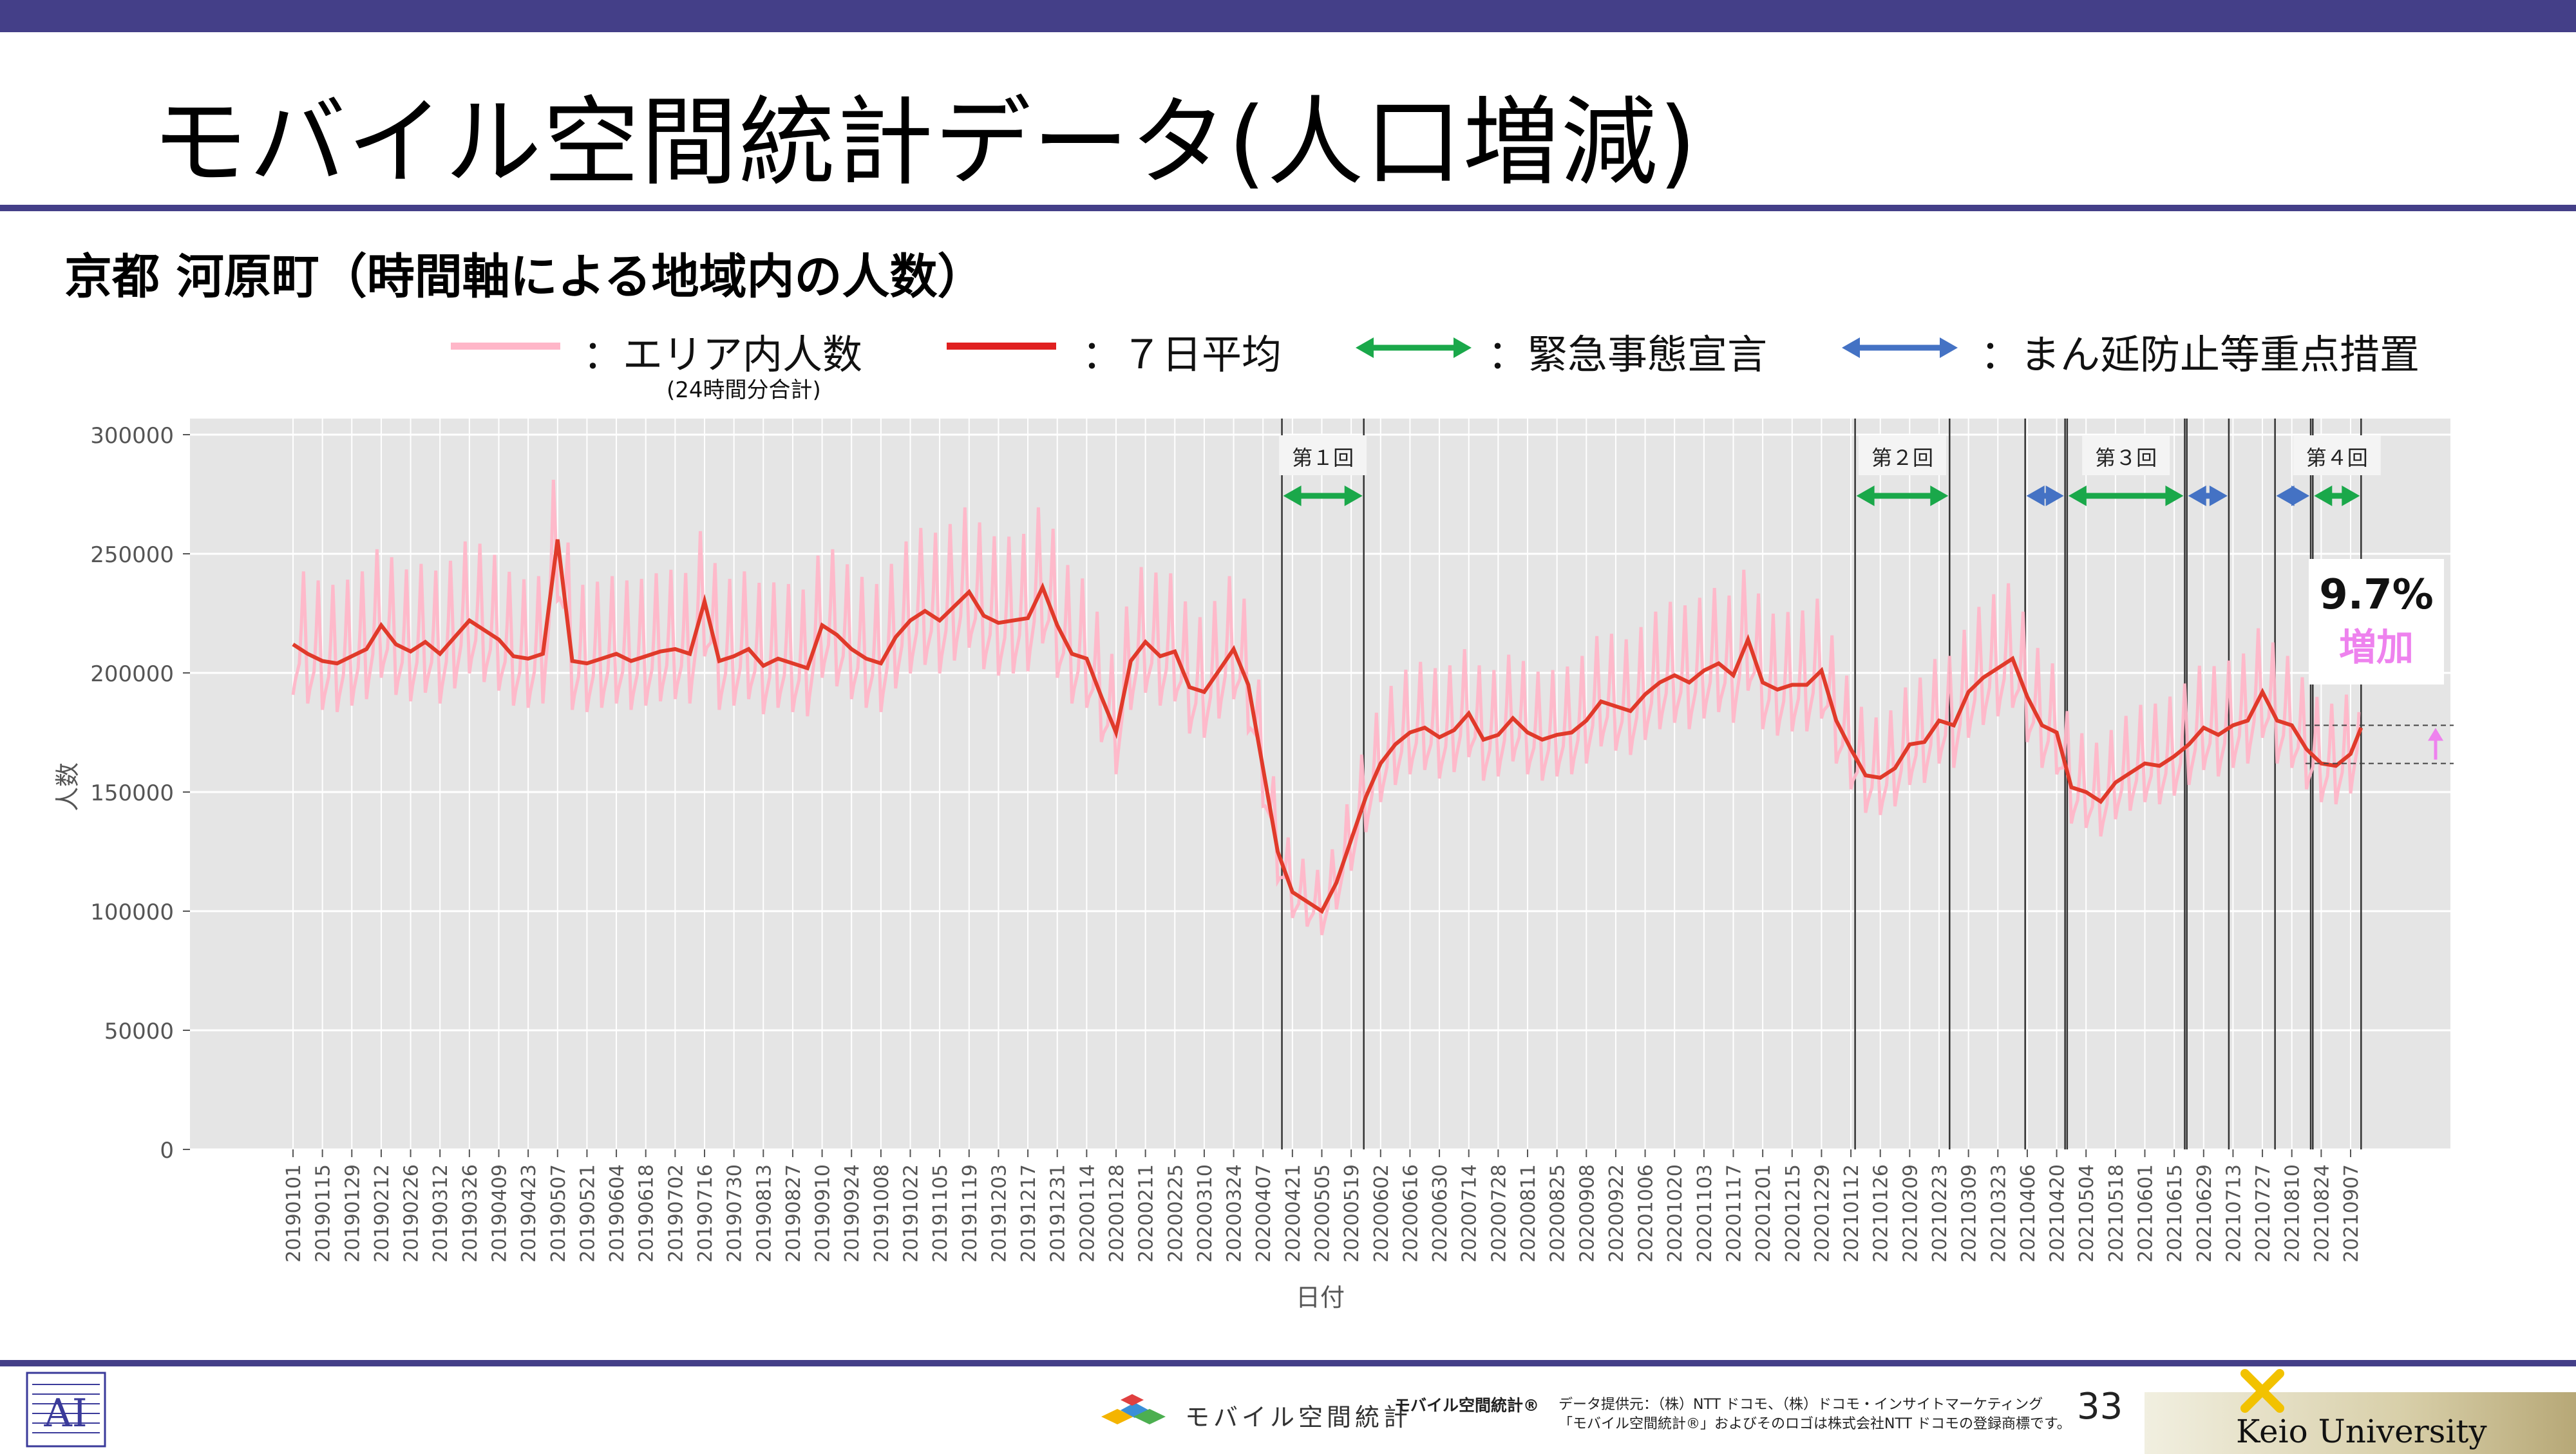 This screenshot has height=1454, width=2576. Describe the element at coordinates (2376, 595) in the screenshot. I see `annotation-percent: 9.7%` at that location.